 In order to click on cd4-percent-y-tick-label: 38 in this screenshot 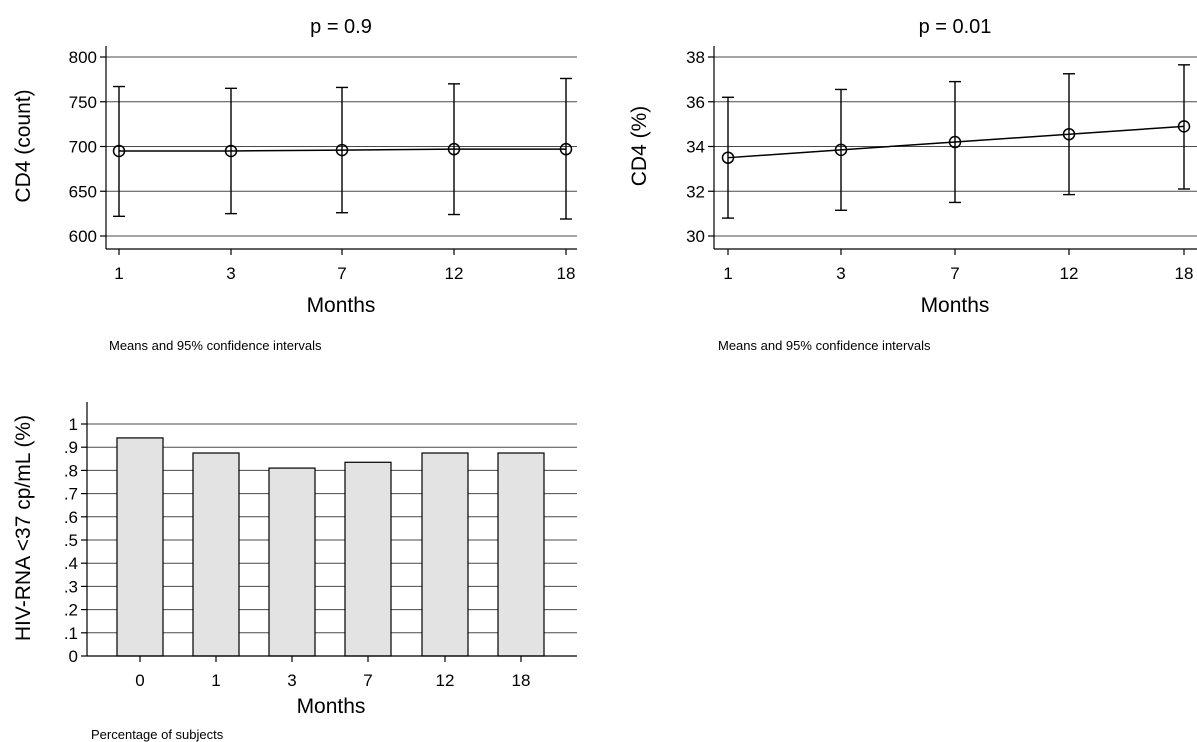, I will do `click(695, 57)`.